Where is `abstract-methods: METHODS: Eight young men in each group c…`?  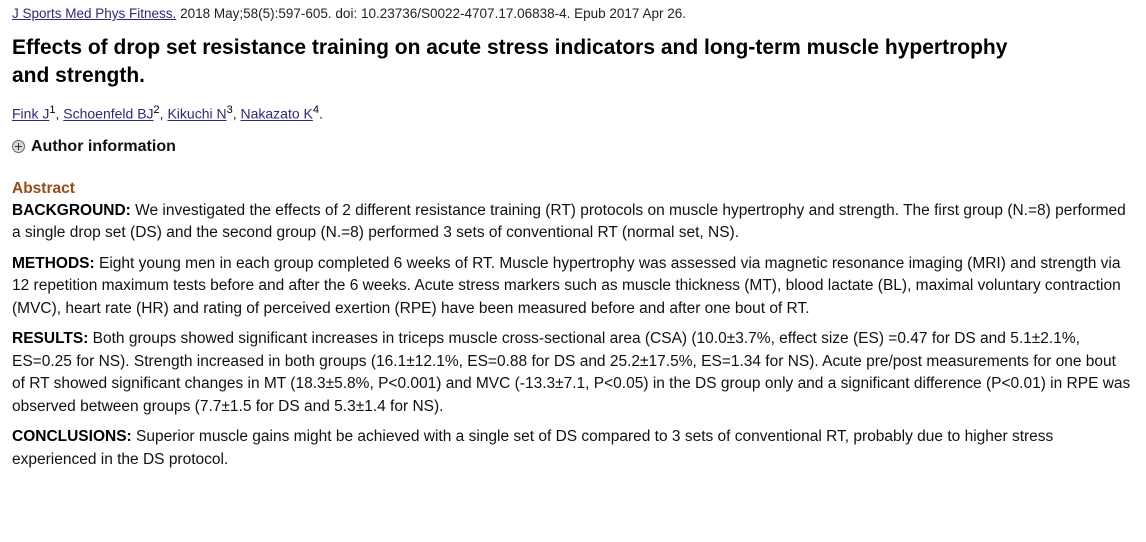
abstract-methods: METHODS: Eight young men in each group c… is located at coordinates (572, 287).